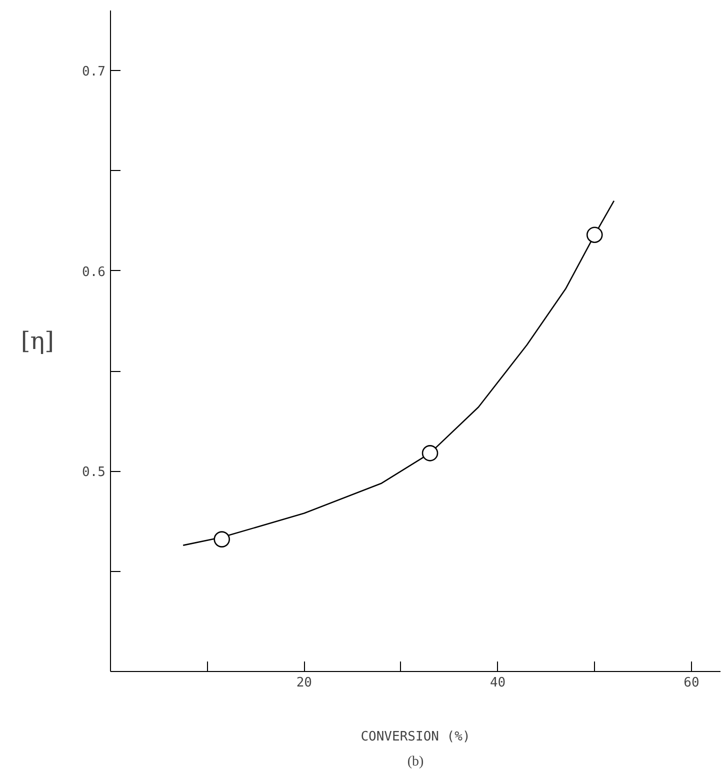  I want to click on y-tick-label: 0.6, so click(94, 272).